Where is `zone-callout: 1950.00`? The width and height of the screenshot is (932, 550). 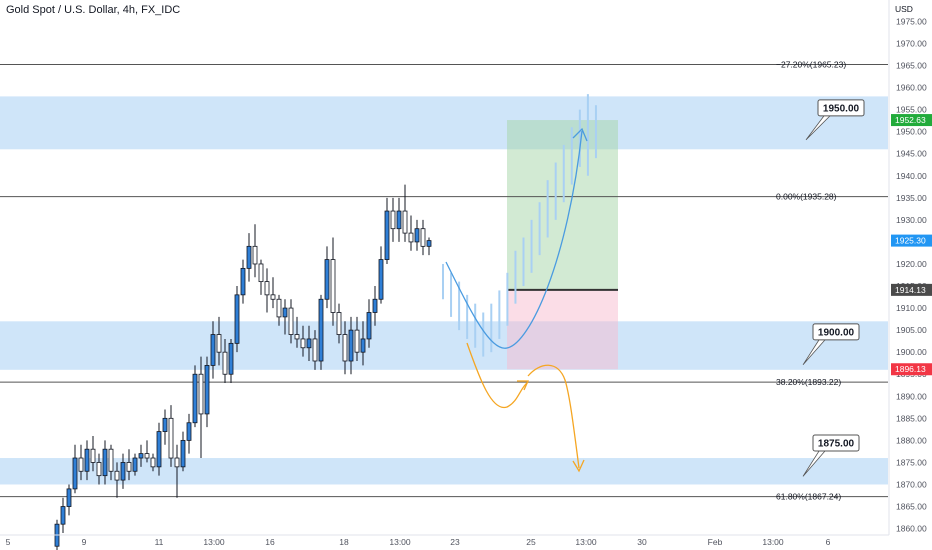 zone-callout: 1950.00 is located at coordinates (835, 120).